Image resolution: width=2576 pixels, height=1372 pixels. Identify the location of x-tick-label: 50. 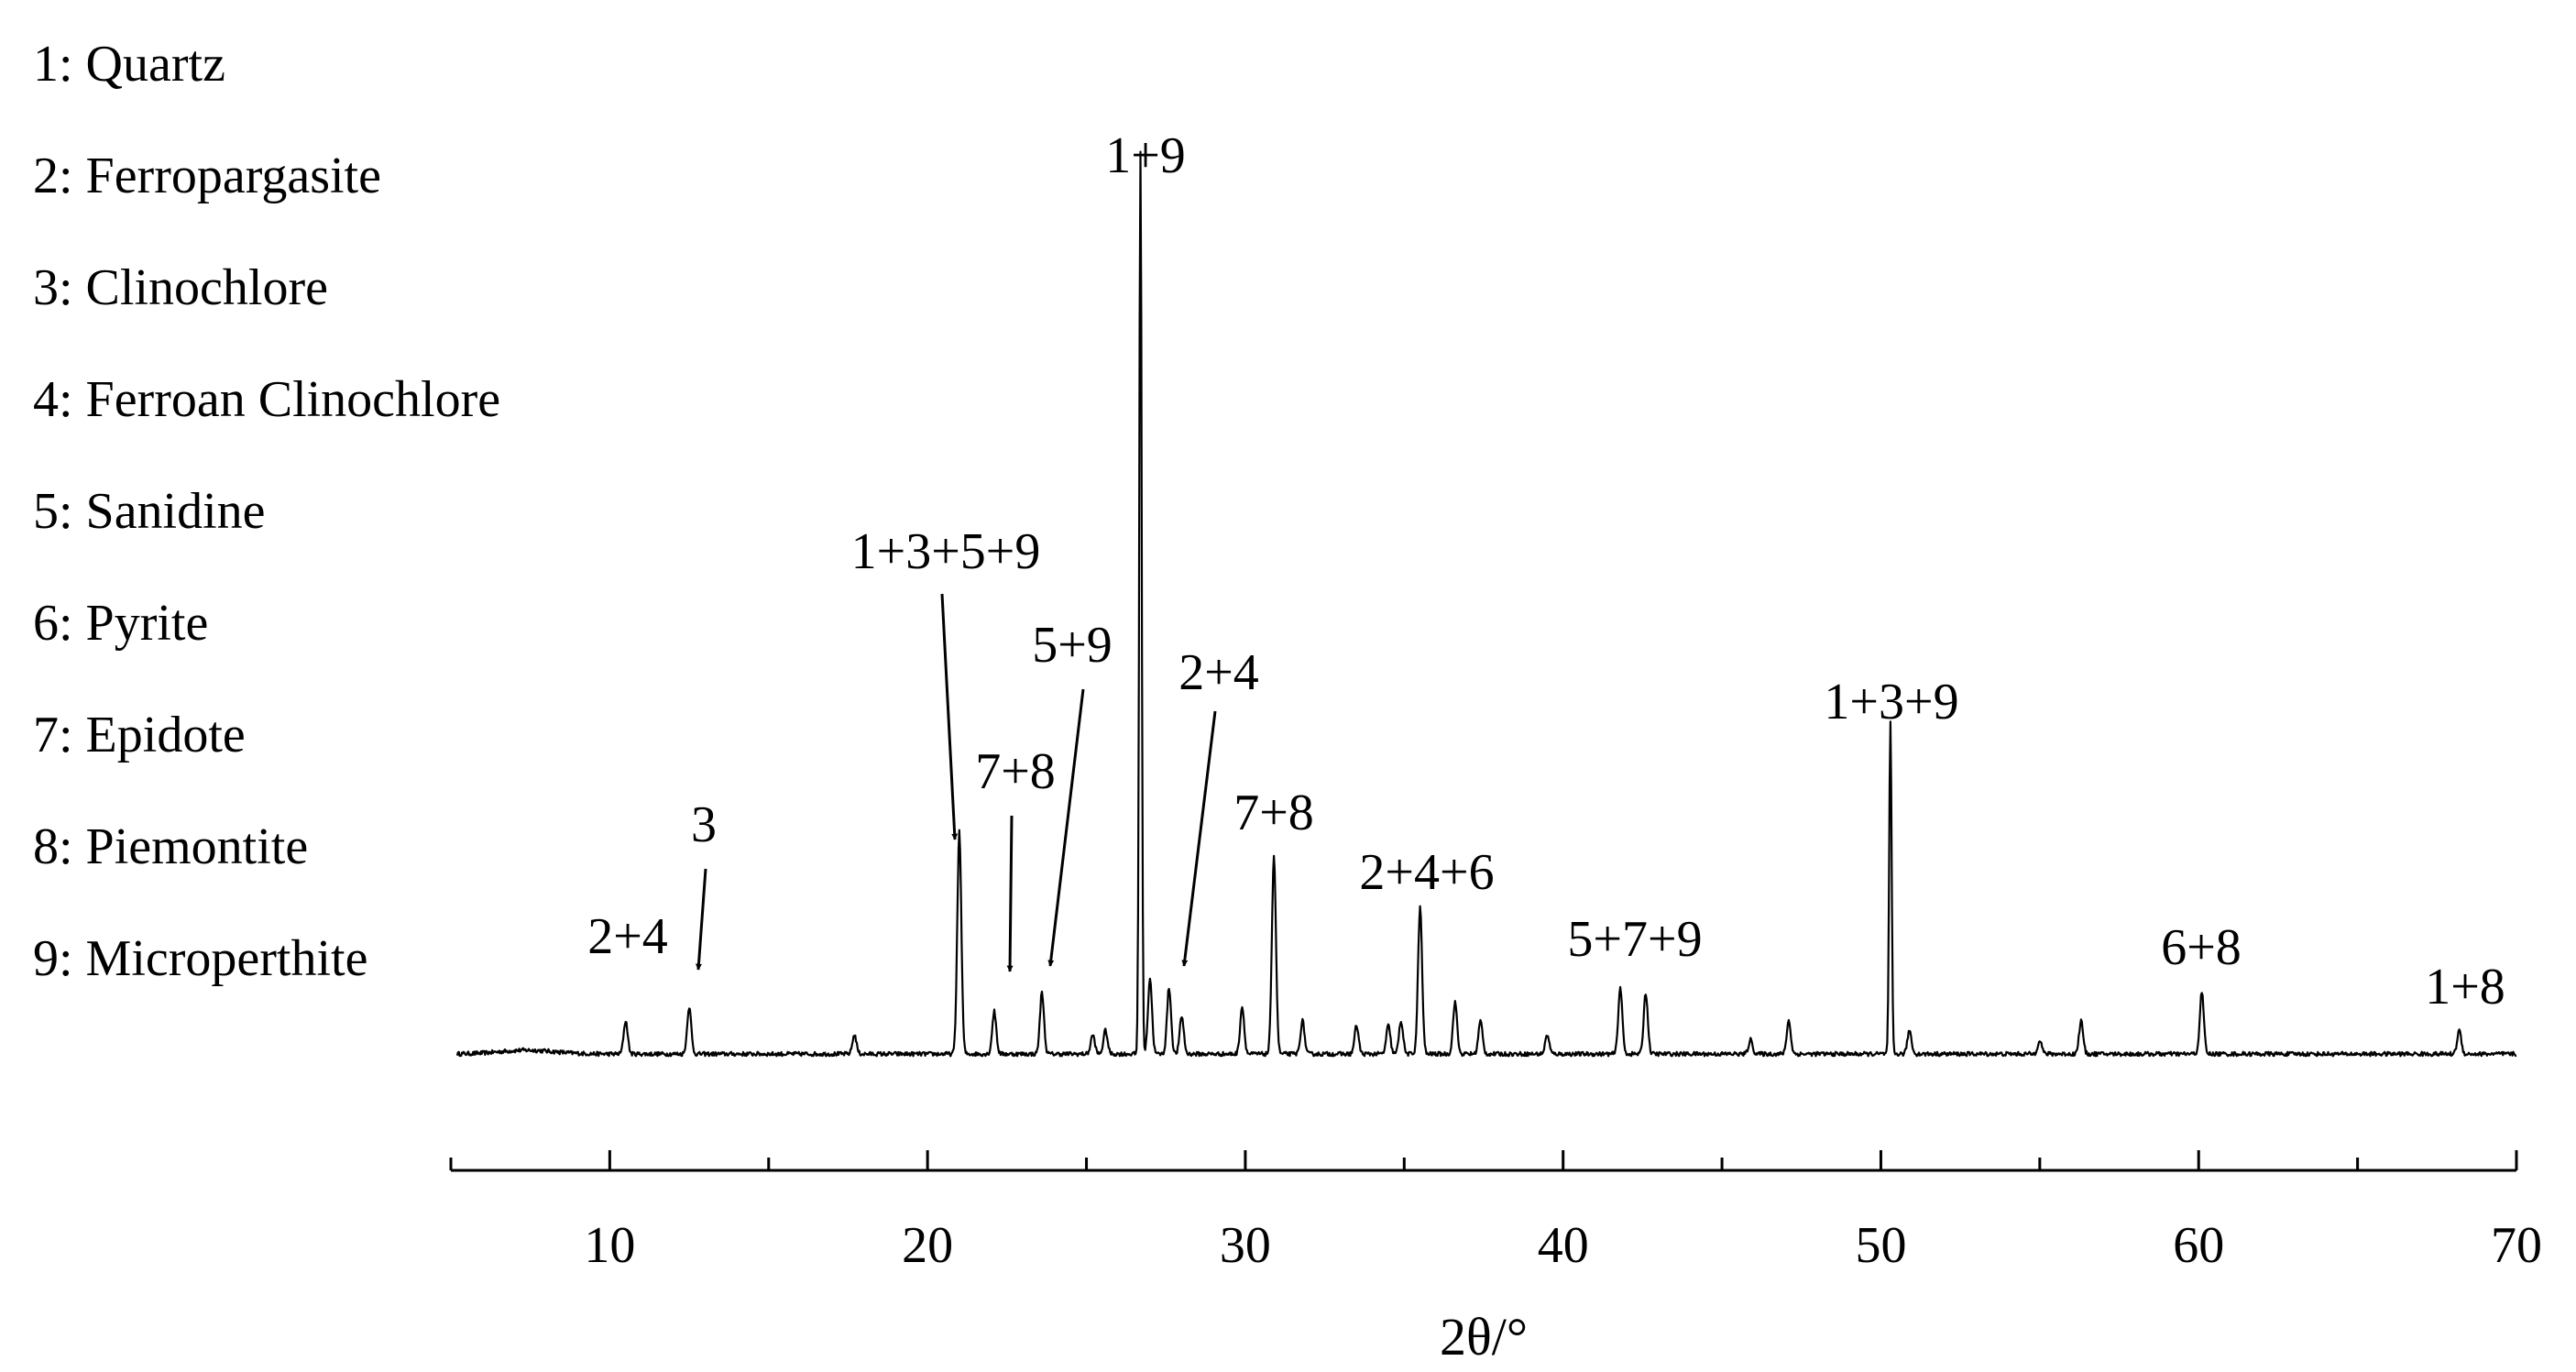
(1880, 1245).